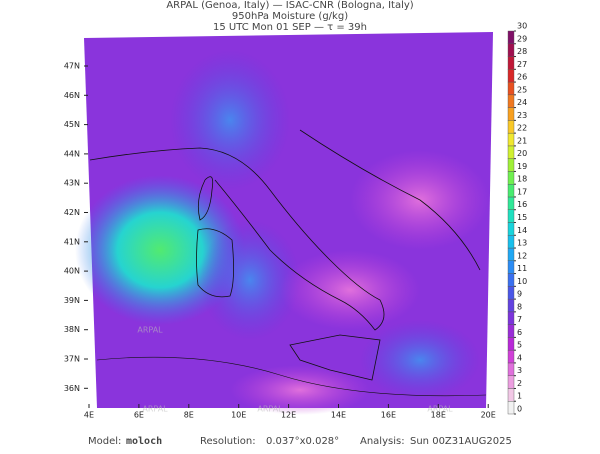 This screenshot has height=454, width=600. I want to click on colorbar-label: 15, so click(522, 217).